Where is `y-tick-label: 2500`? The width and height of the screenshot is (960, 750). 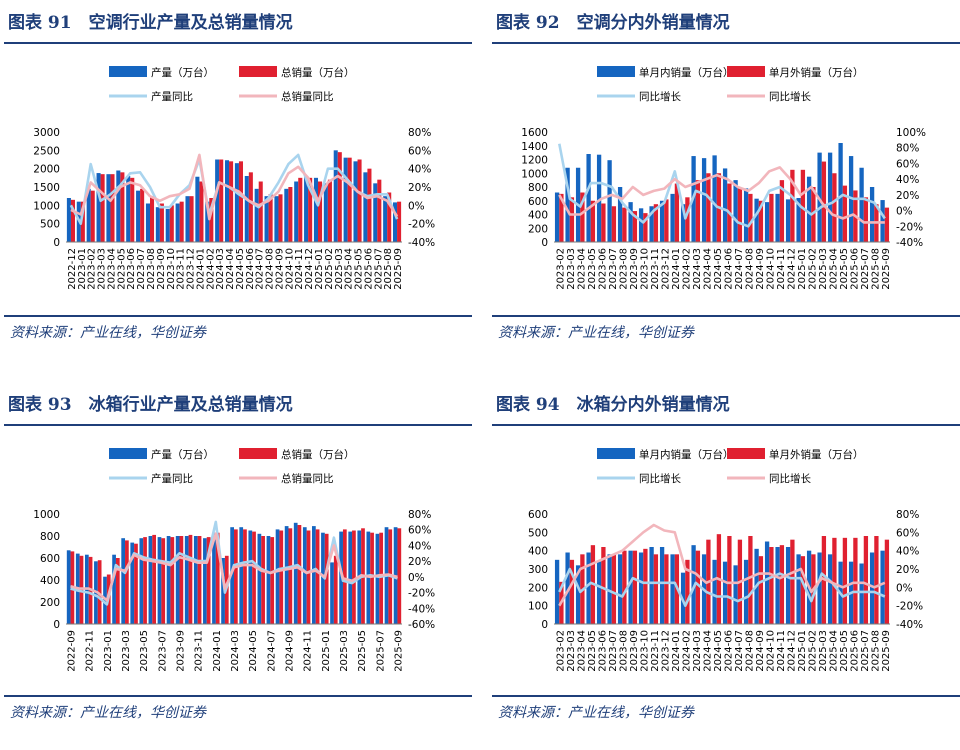
y-tick-label: 2500 is located at coordinates (46, 151).